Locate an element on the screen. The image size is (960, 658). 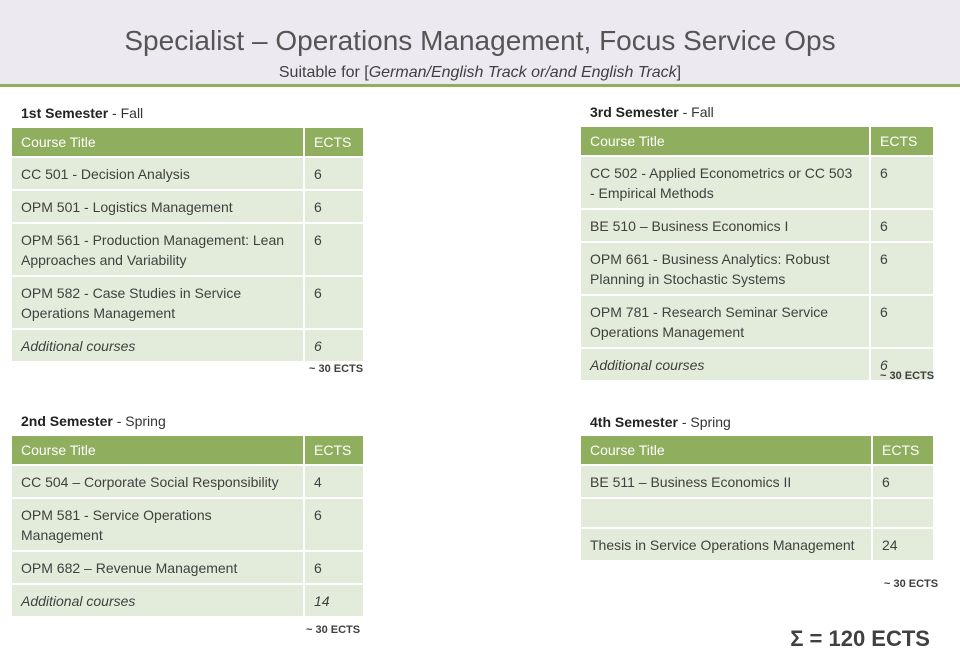
subtitle-suffix: ] is located at coordinates (679, 72).